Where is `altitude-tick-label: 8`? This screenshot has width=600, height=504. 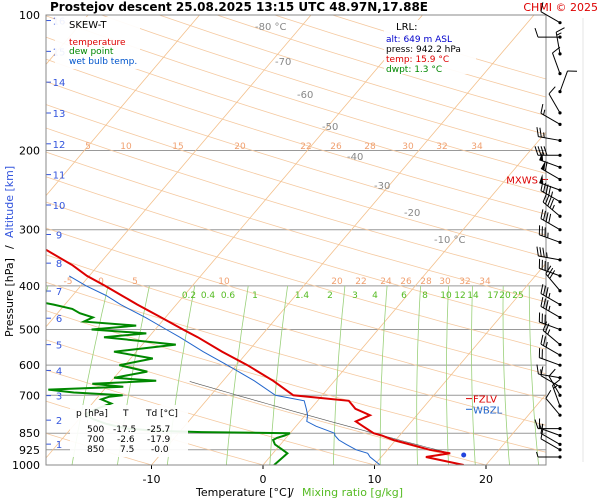 altitude-tick-label: 8 is located at coordinates (59, 264).